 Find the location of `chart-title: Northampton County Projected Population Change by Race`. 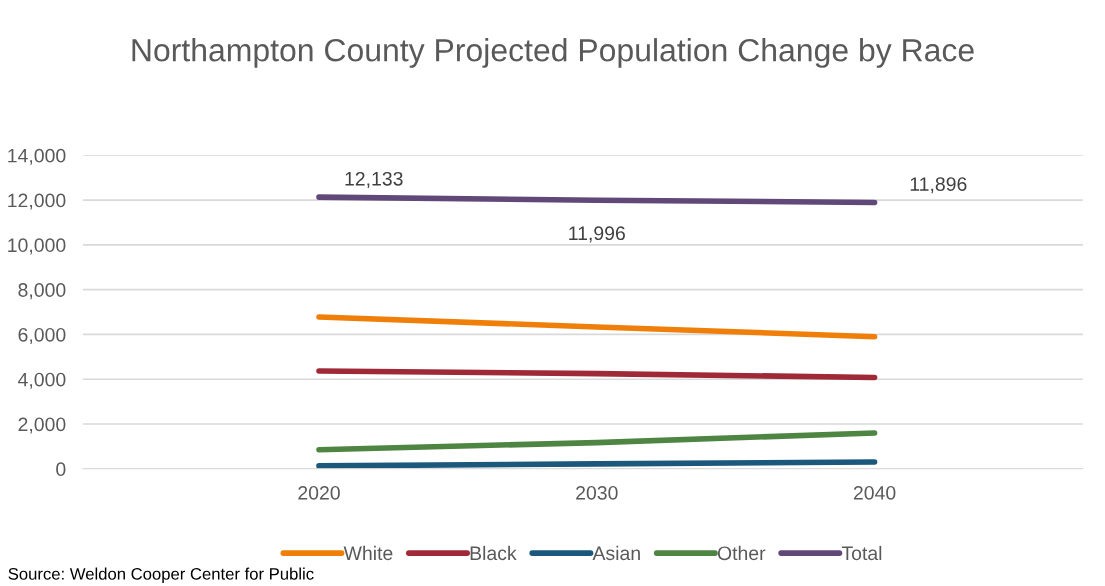

chart-title: Northampton County Projected Population Change by Race is located at coordinates (553, 53).